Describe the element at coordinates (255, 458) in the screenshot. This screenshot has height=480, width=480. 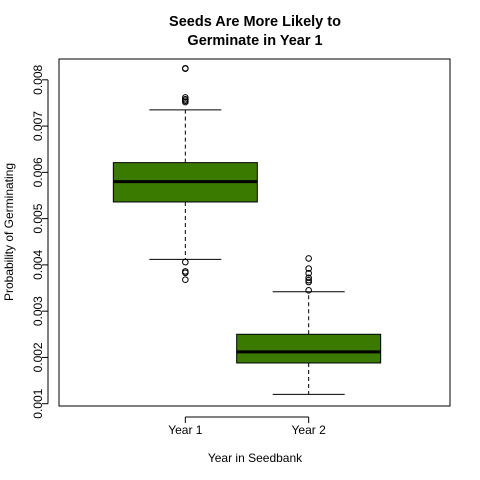
I see `x-axis-label: Year in Seedbank` at that location.